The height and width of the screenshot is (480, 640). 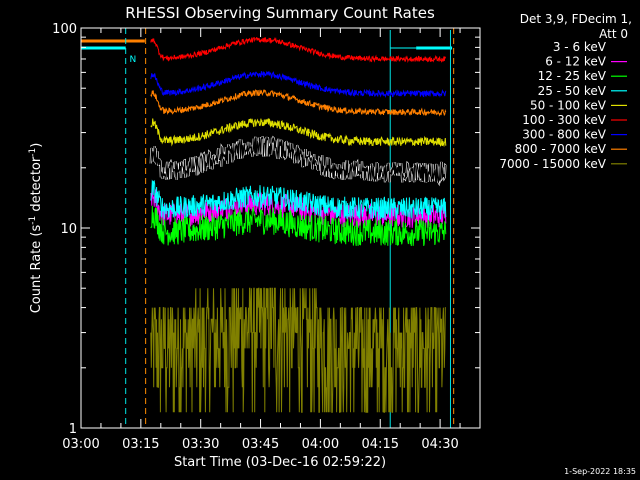 What do you see at coordinates (200, 444) in the screenshot?
I see `x-tick-label-2: 03:30` at bounding box center [200, 444].